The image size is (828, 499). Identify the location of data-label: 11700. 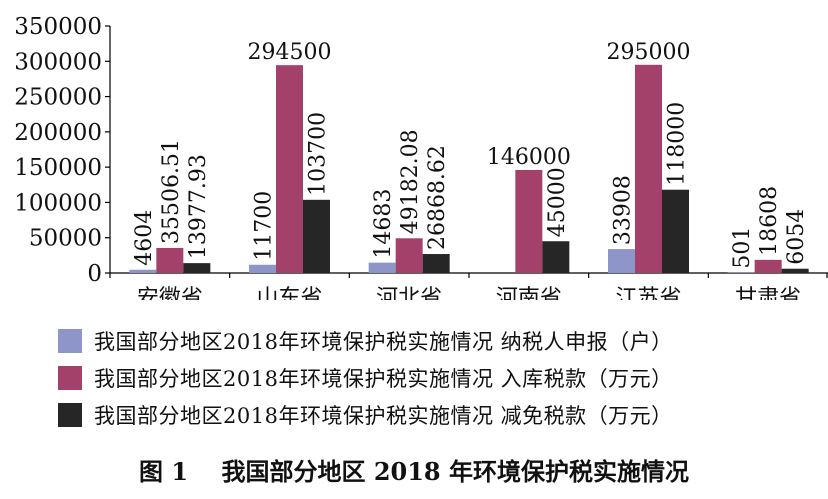
(264, 226).